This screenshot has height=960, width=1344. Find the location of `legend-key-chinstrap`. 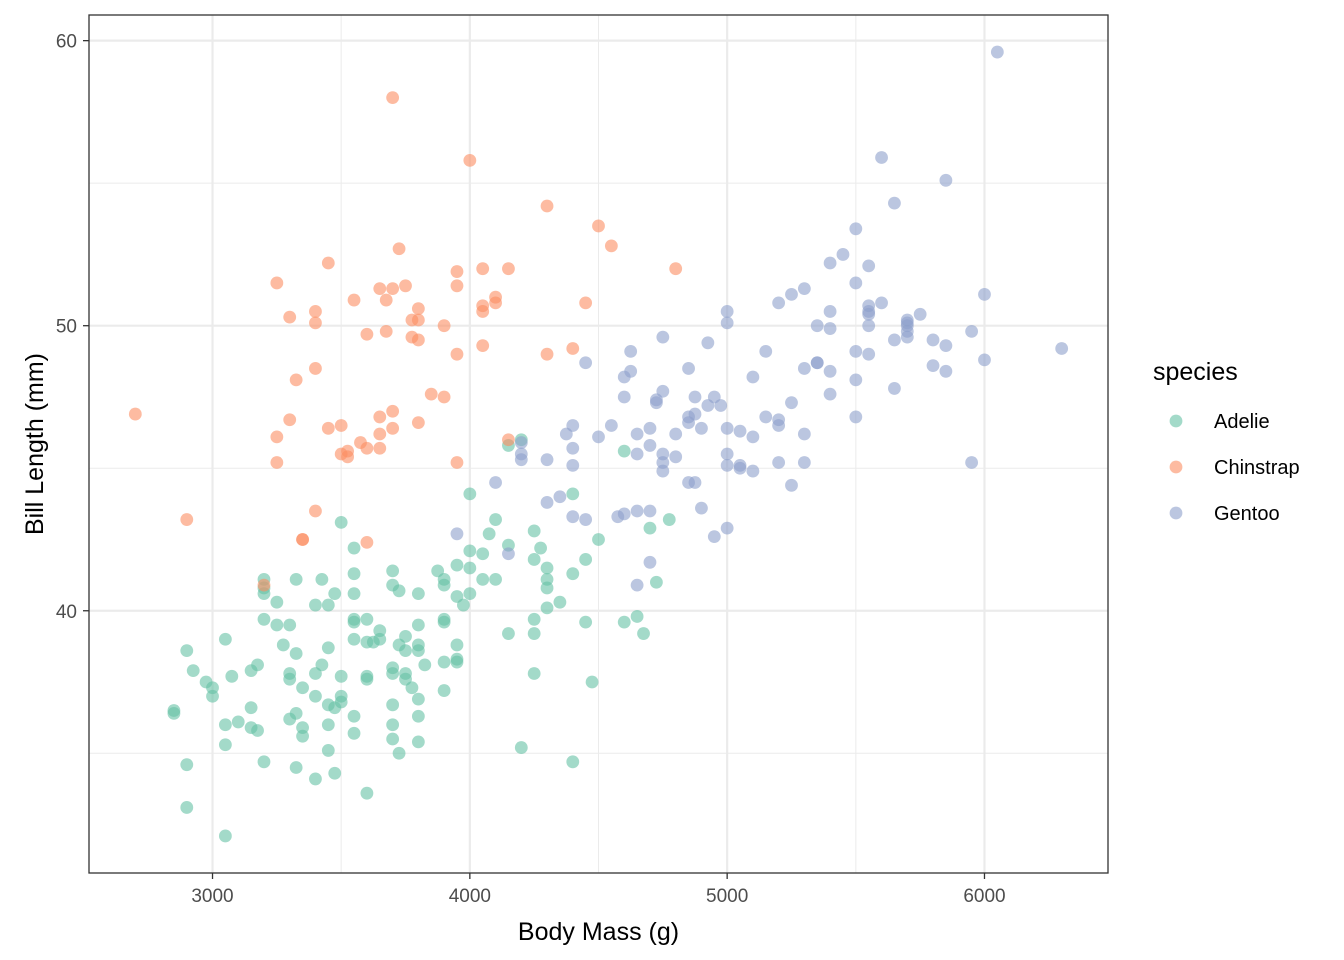

legend-key-chinstrap is located at coordinates (1176, 467).